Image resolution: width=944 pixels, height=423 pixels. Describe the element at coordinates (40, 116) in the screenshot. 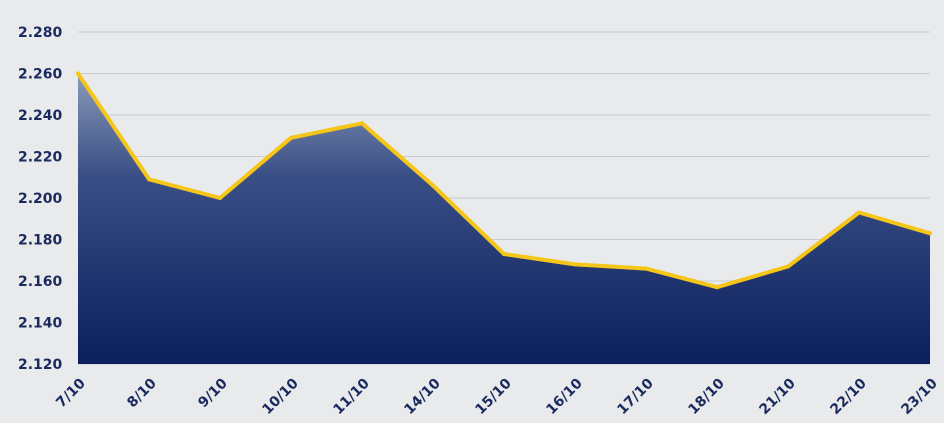

I see `y-tick-label: 2.240` at that location.